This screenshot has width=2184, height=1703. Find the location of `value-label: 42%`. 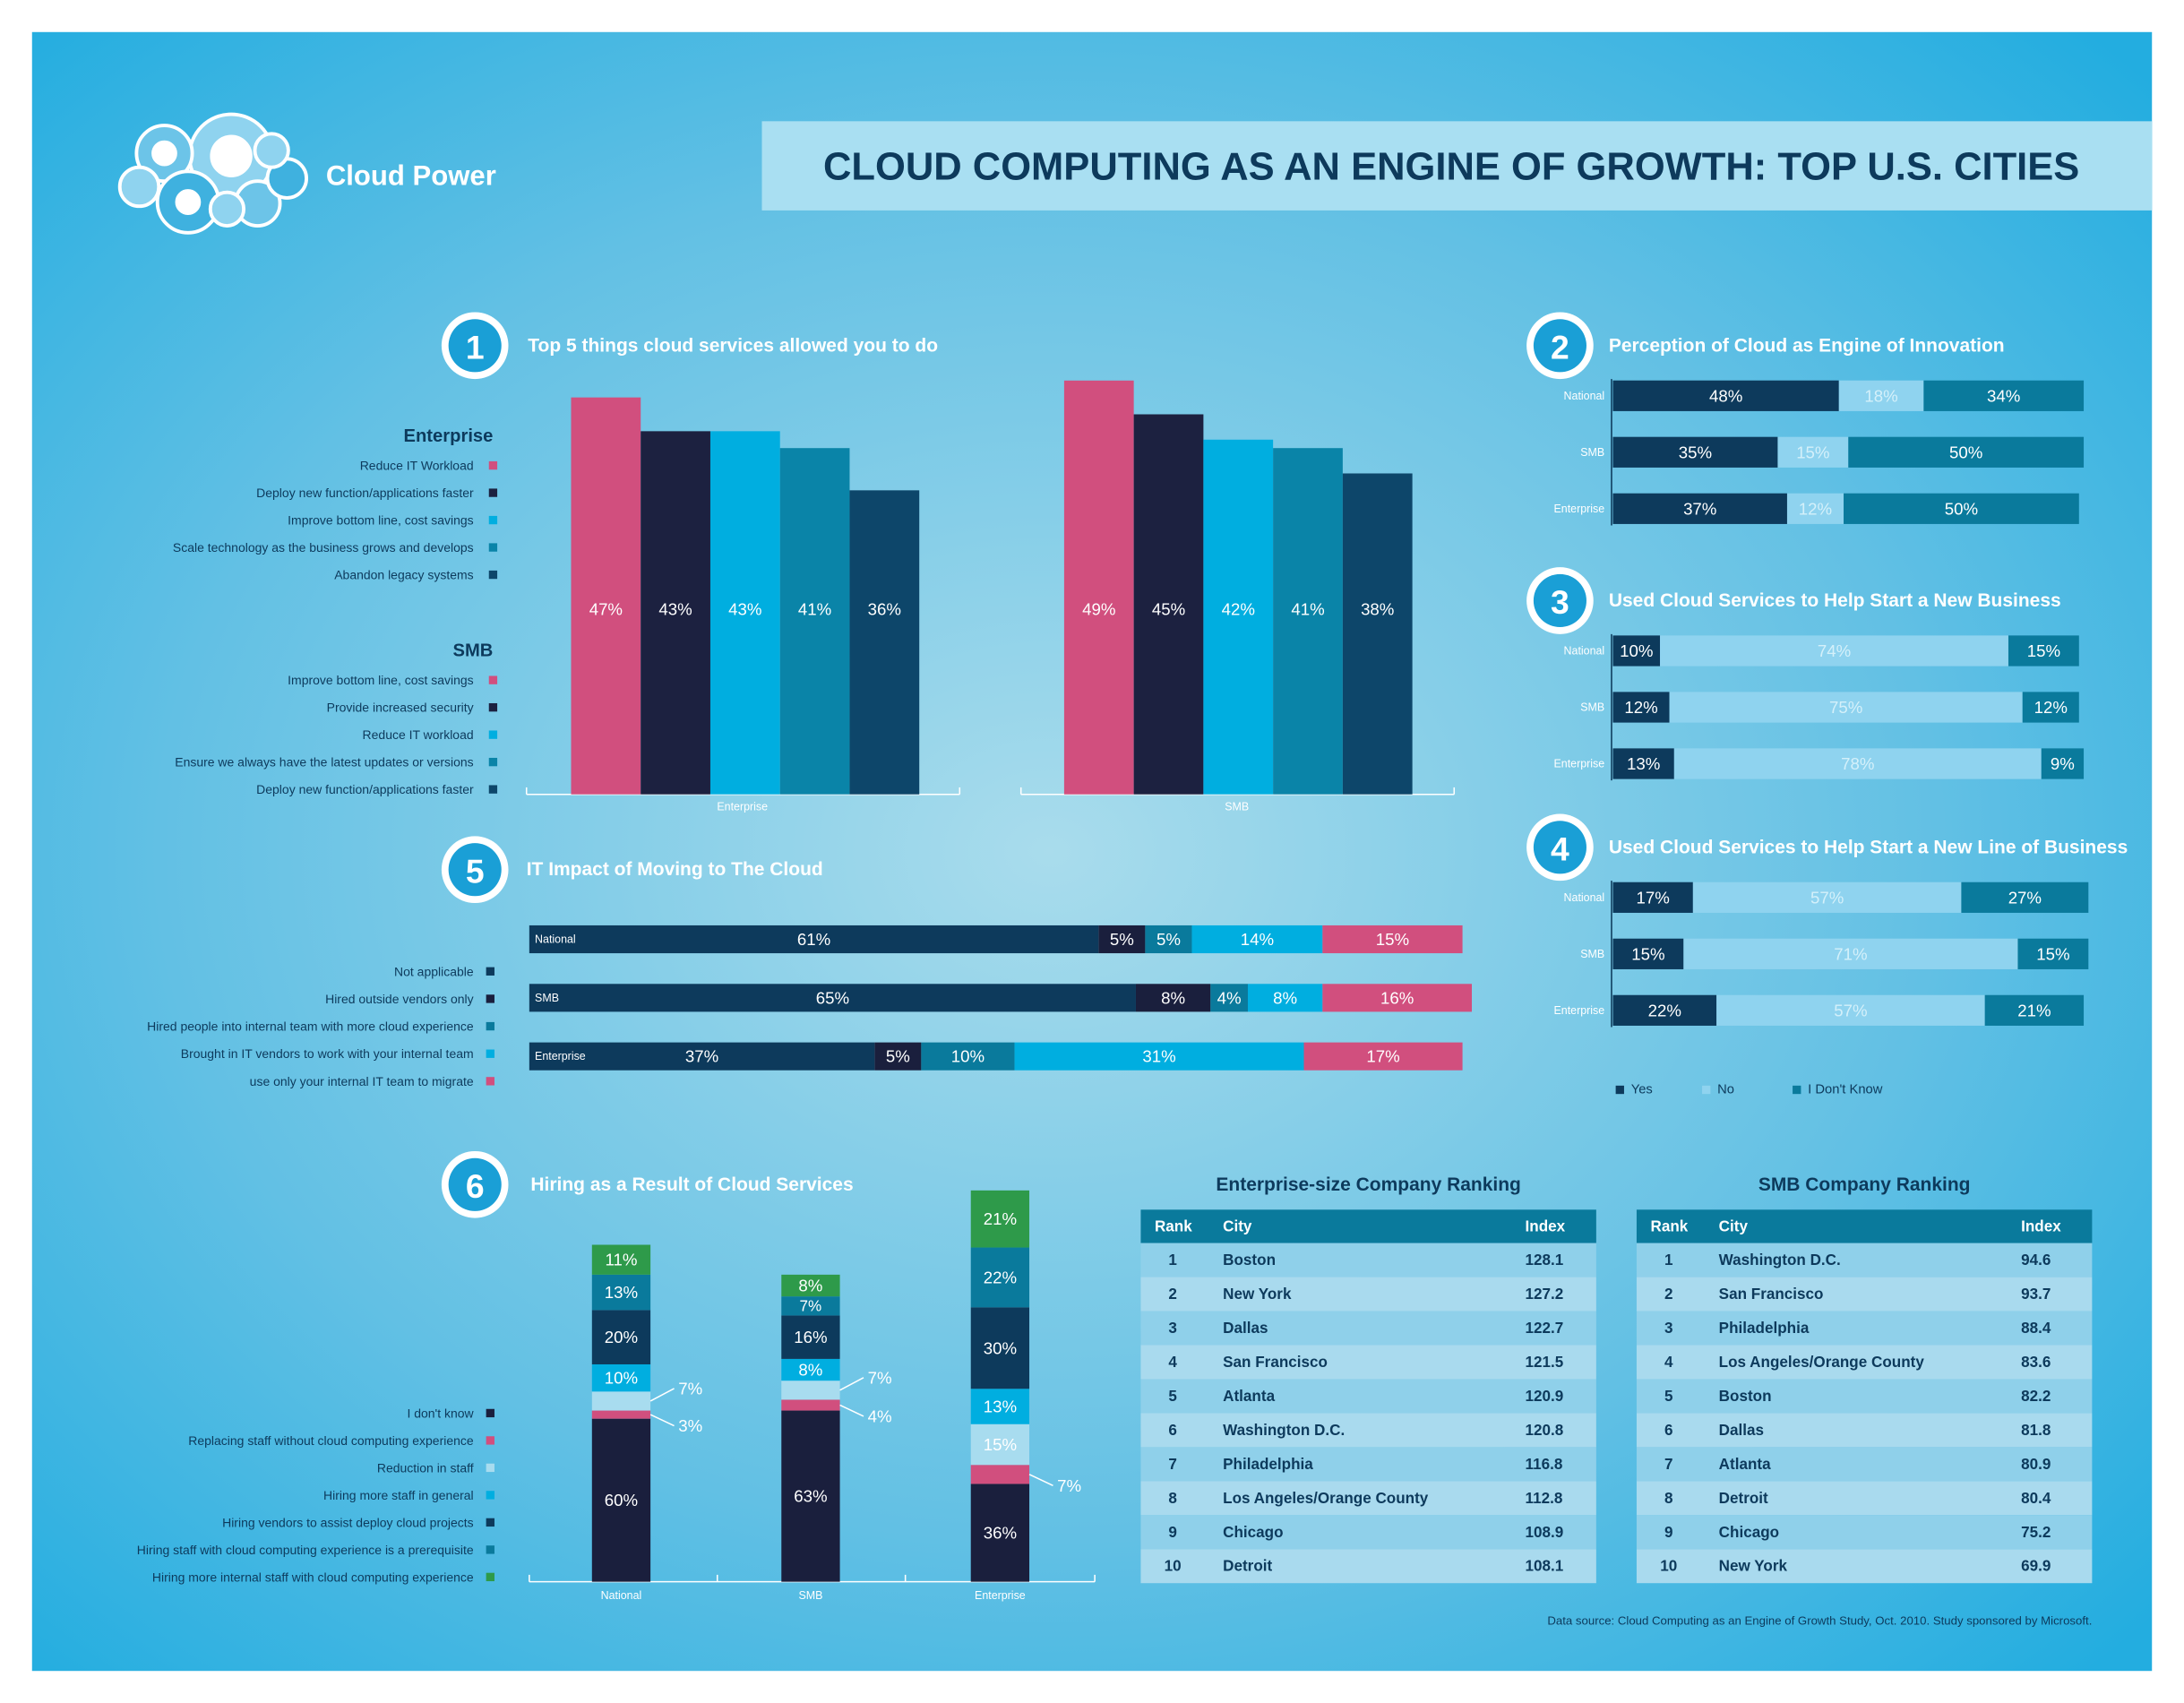

value-label: 42% is located at coordinates (1239, 608).